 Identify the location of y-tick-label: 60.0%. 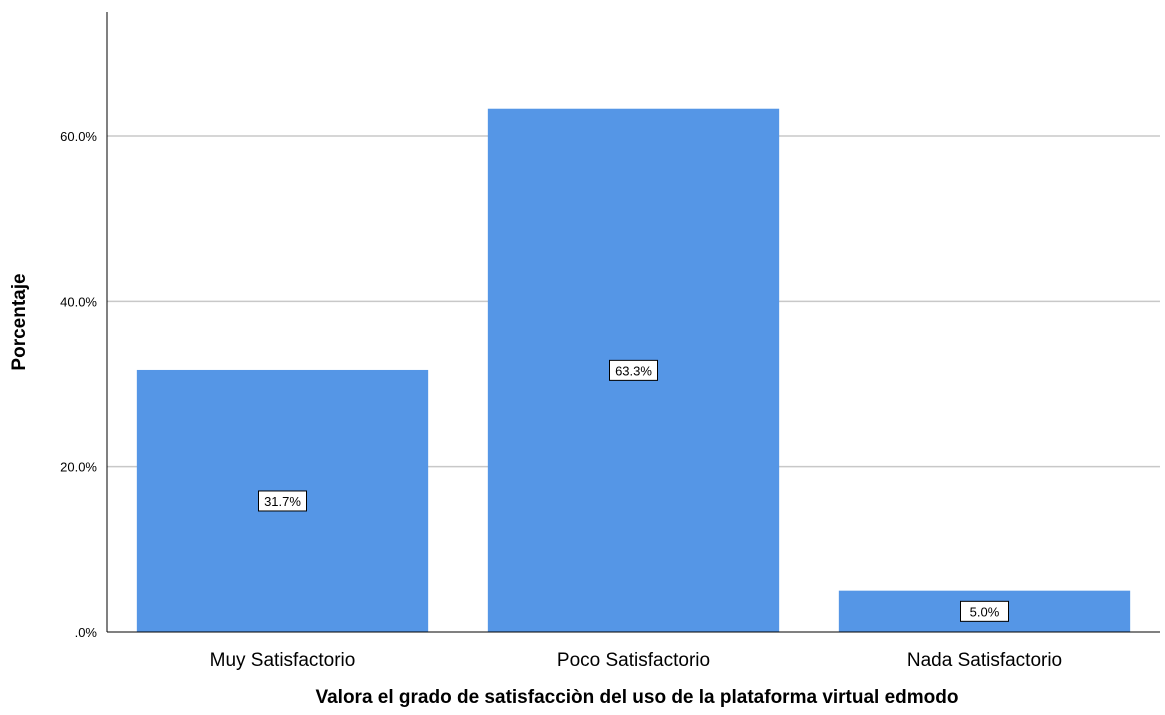
(78, 136).